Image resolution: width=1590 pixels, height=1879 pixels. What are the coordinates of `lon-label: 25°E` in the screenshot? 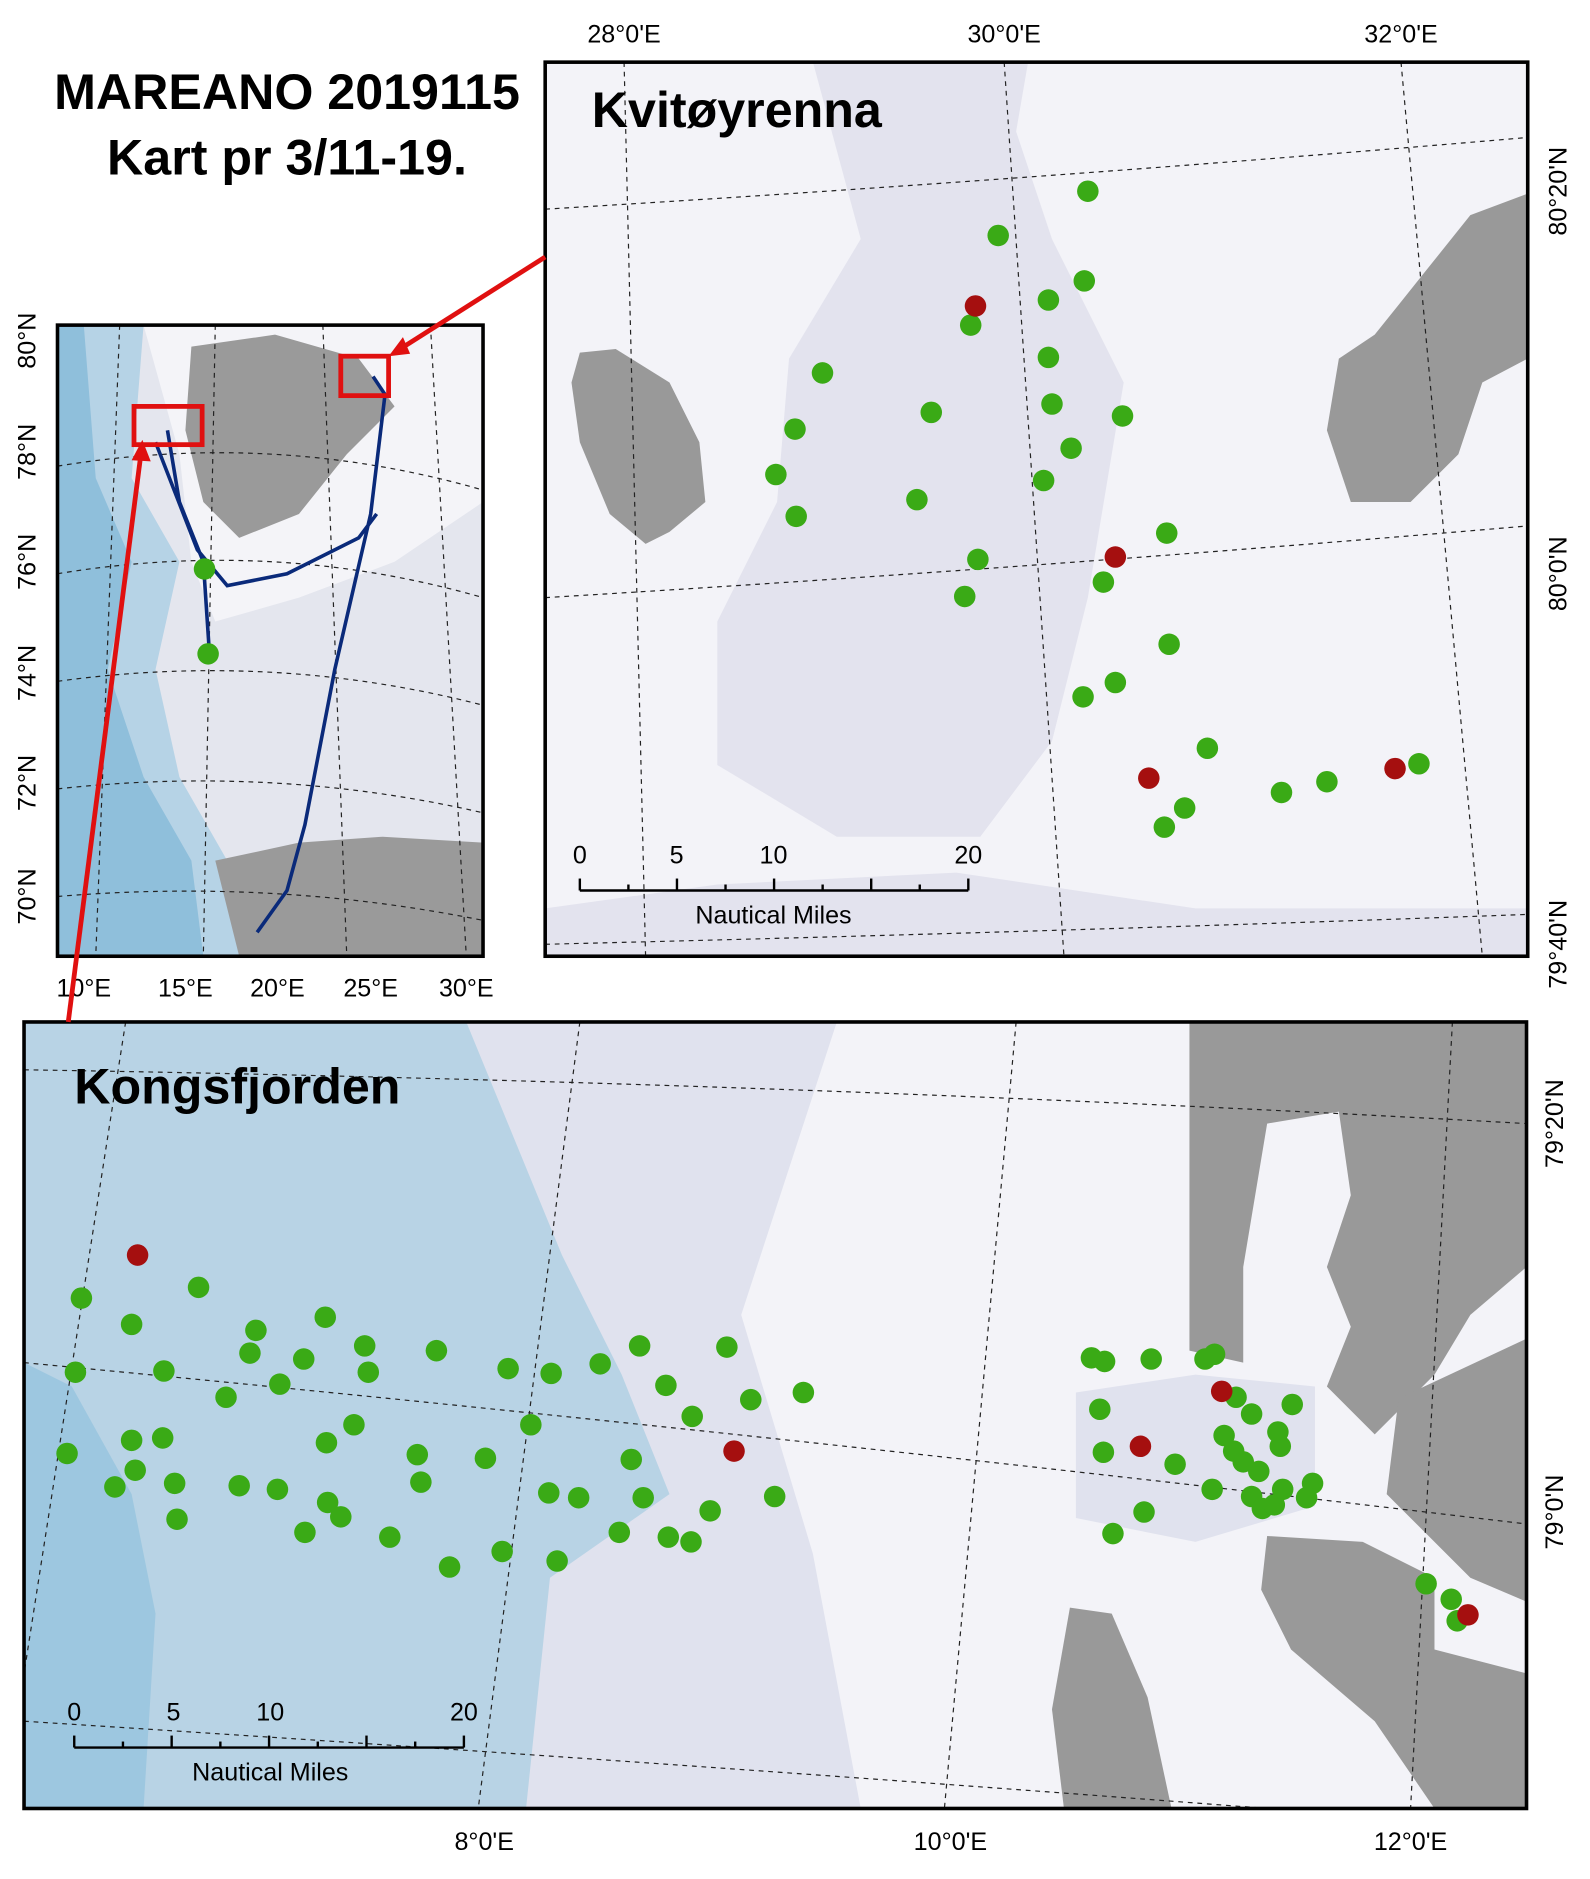 It's located at (370, 988).